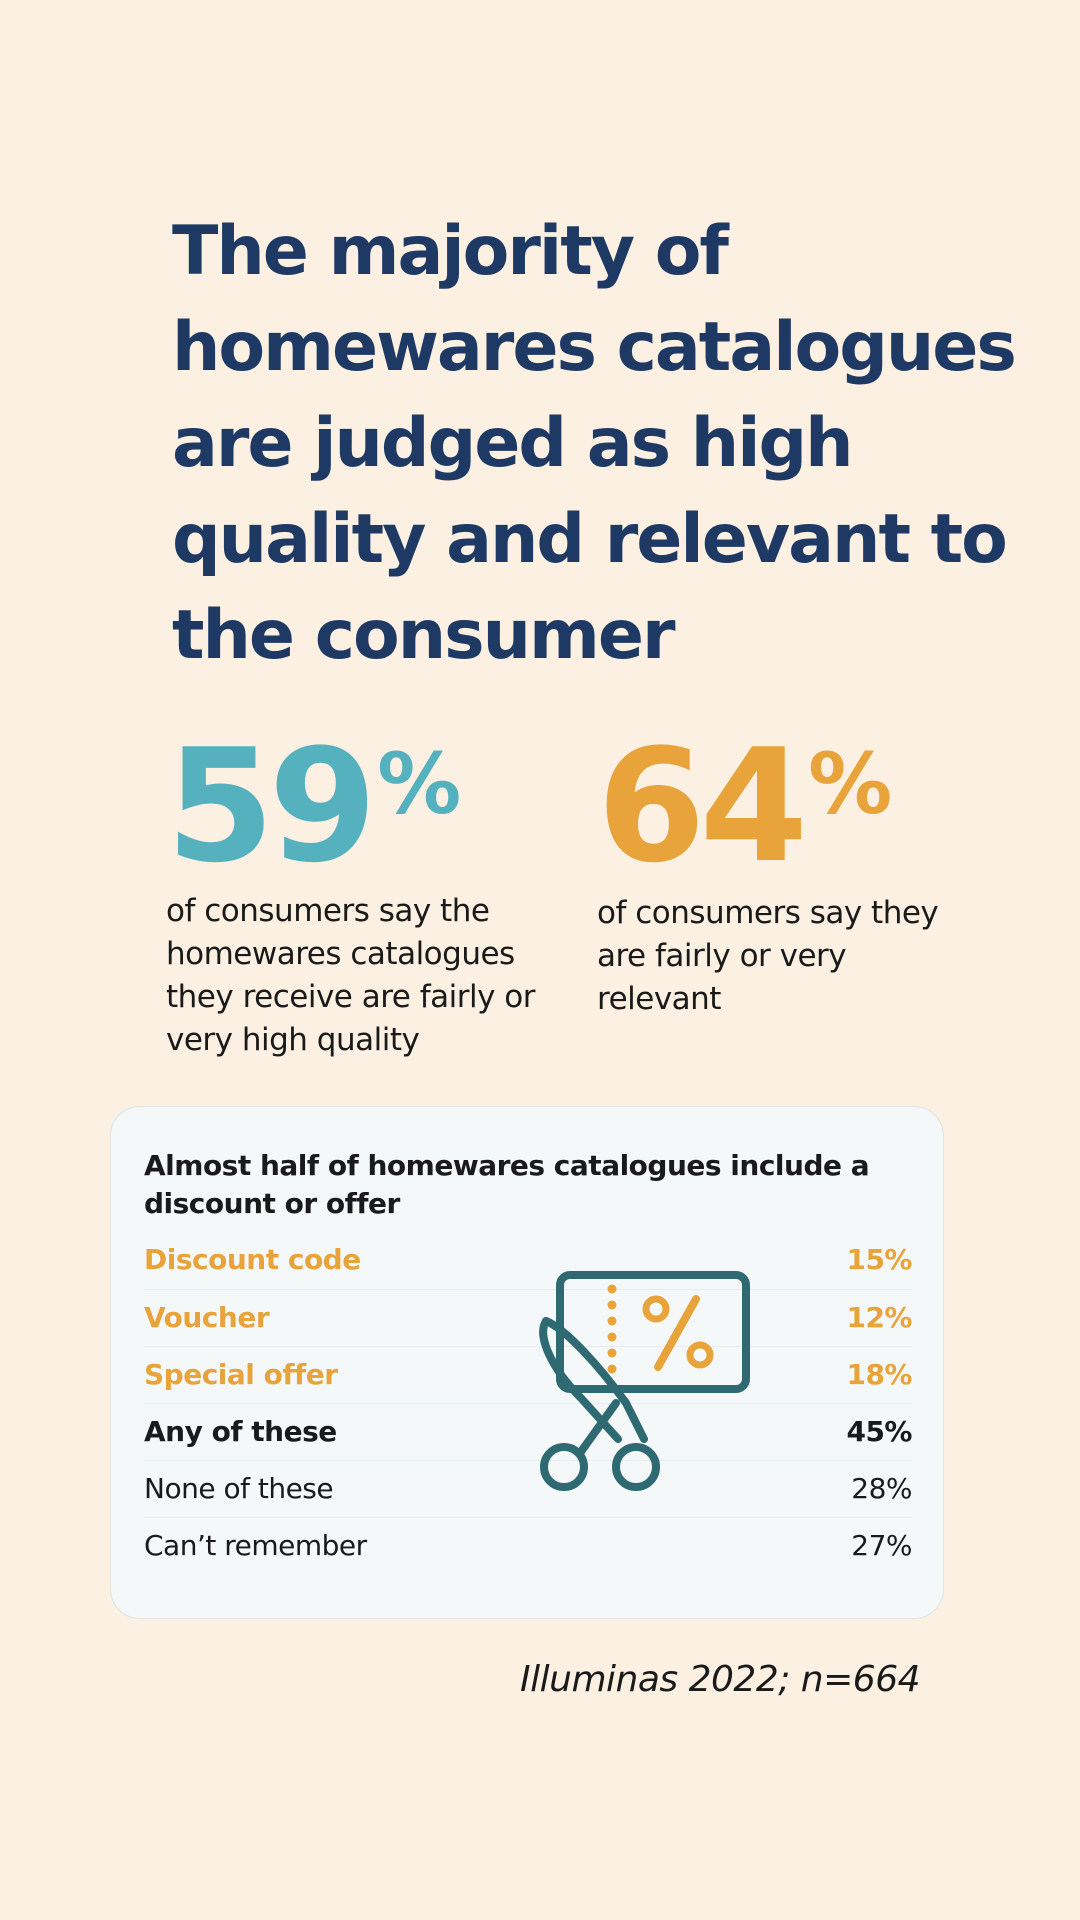  What do you see at coordinates (239, 1488) in the screenshot?
I see `row-label: None of these` at bounding box center [239, 1488].